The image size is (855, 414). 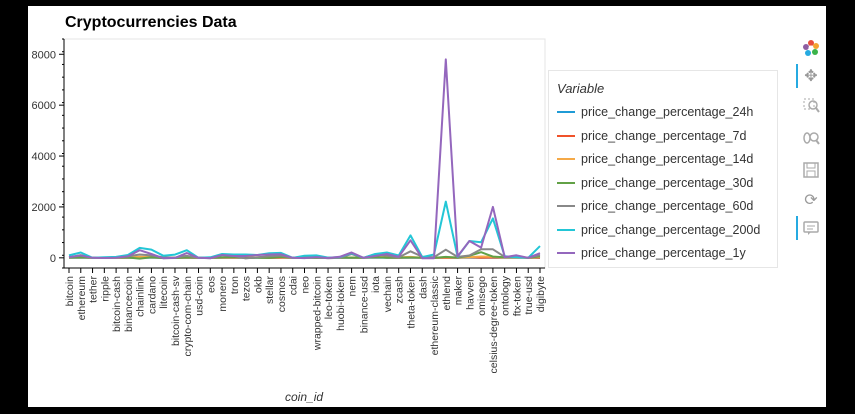 What do you see at coordinates (797, 228) in the screenshot?
I see `hover-active-indicator` at bounding box center [797, 228].